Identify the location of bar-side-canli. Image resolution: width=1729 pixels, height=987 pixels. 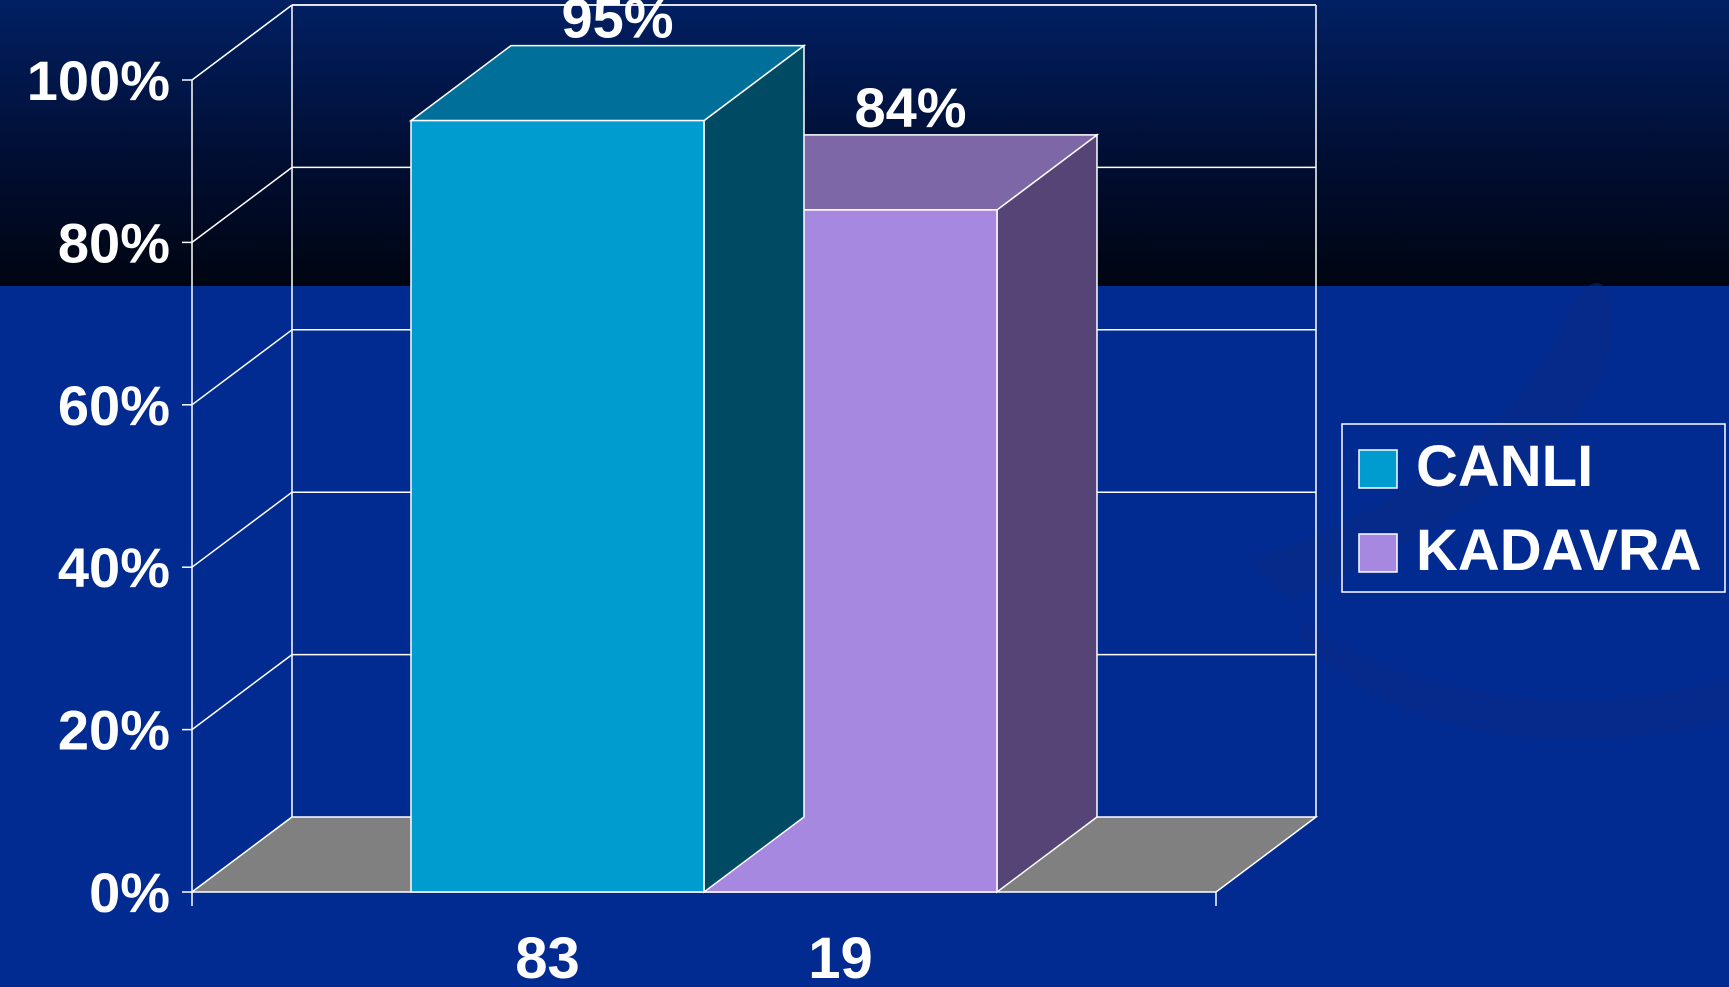
(754, 469).